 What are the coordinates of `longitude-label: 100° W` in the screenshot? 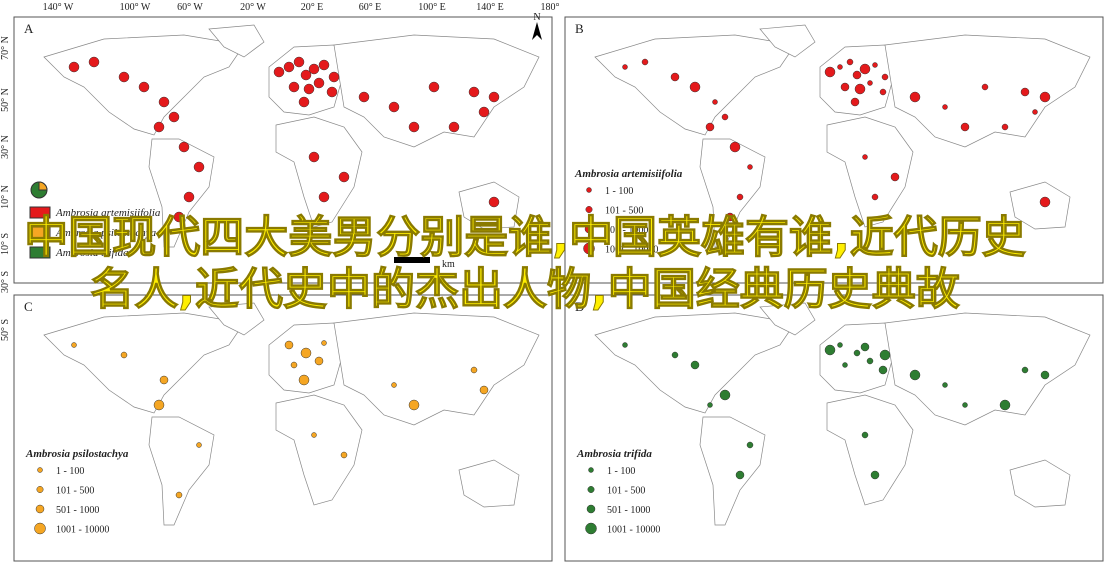 It's located at (135, 7).